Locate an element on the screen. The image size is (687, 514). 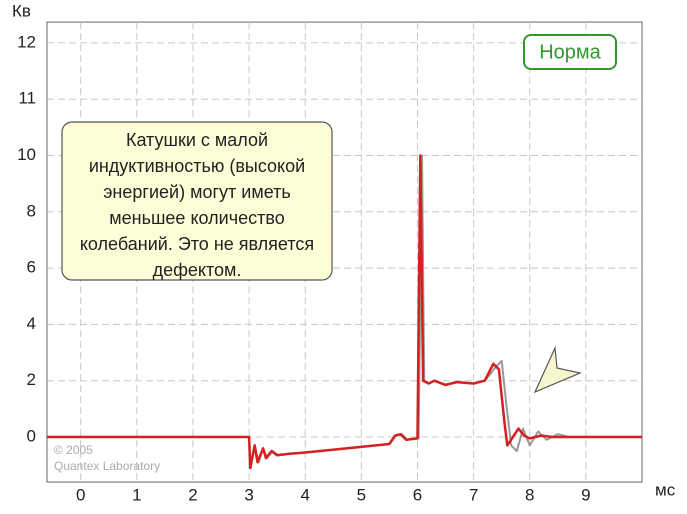
copyright: Quantex Laboratory is located at coordinates (107, 466).